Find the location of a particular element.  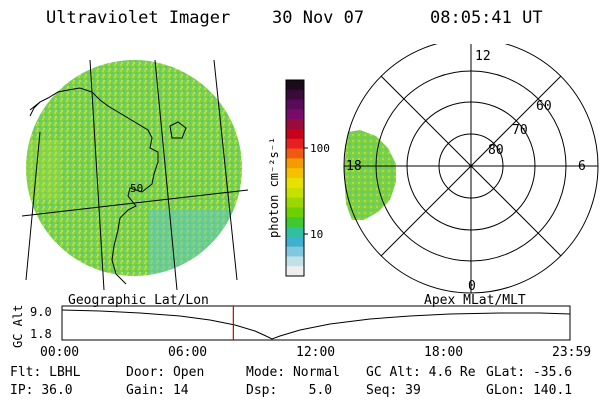

glat-info: GLat: -35.6 is located at coordinates (529, 372).